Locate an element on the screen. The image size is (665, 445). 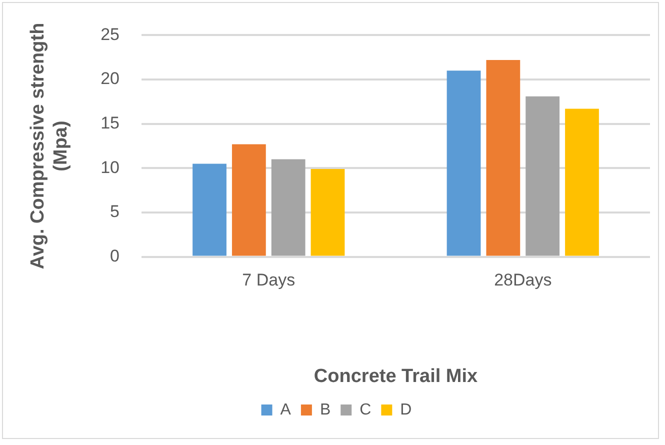
x-tick-label: 7 Days is located at coordinates (269, 280).